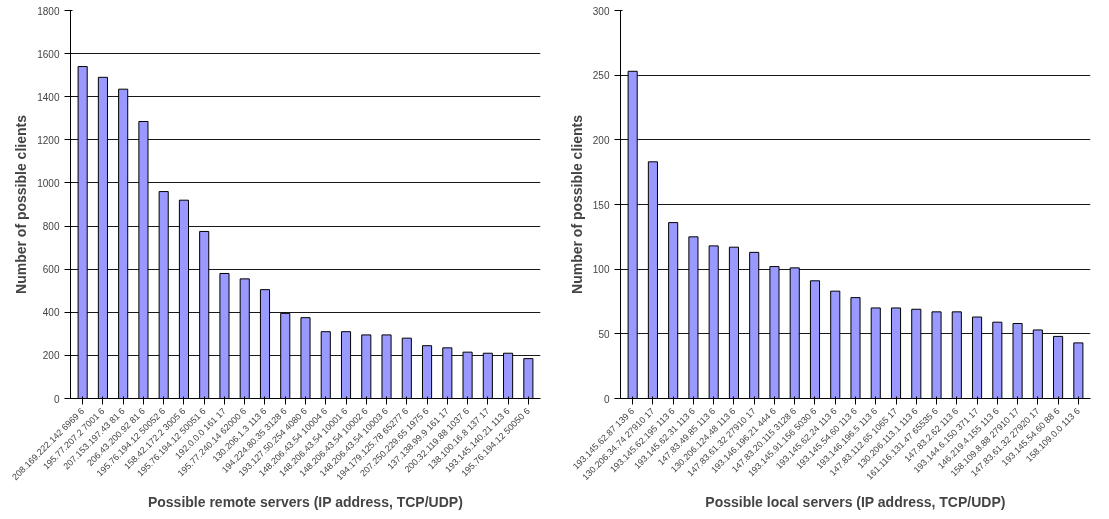 The width and height of the screenshot is (1109, 519). Describe the element at coordinates (601, 11) in the screenshot. I see `y-tick-label: 300` at that location.